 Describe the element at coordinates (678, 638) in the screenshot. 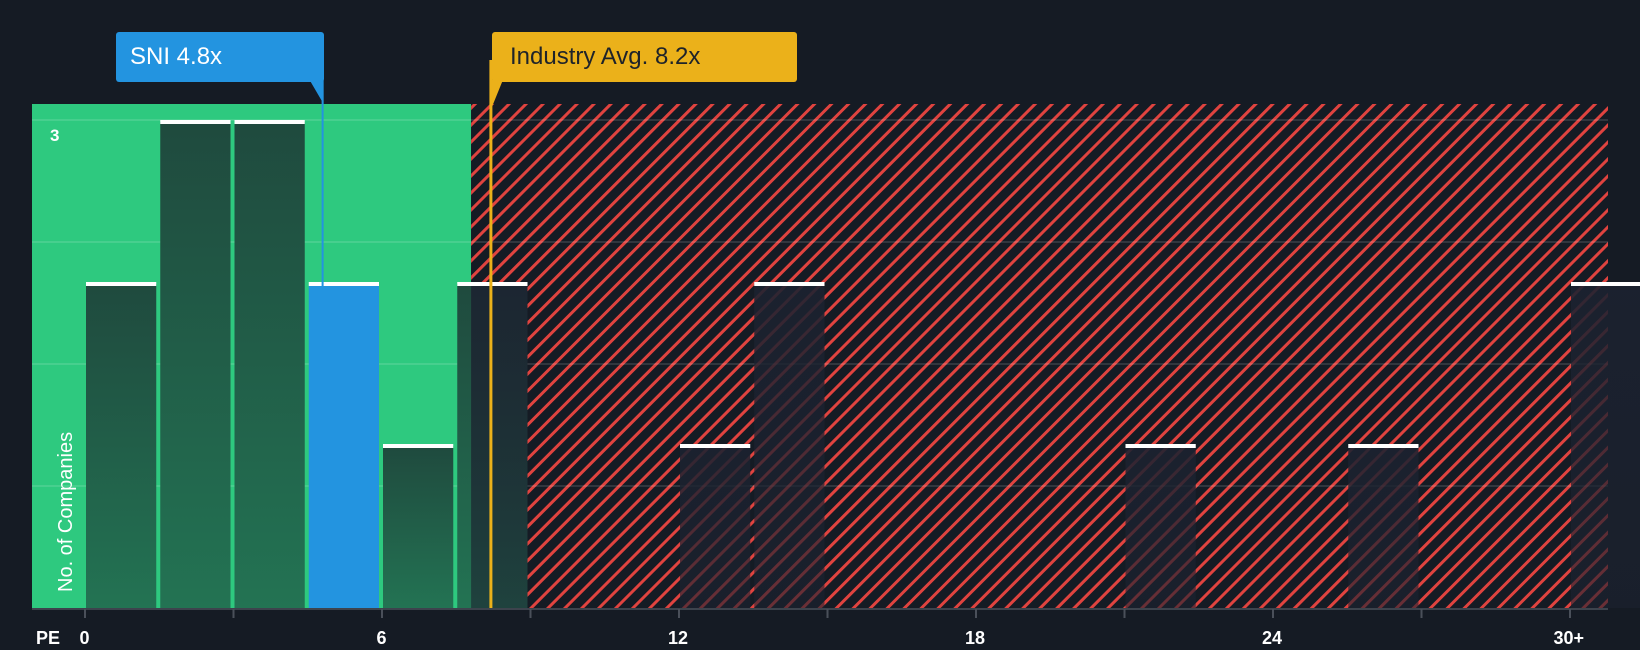

I see `x-tick-label: 12` at that location.